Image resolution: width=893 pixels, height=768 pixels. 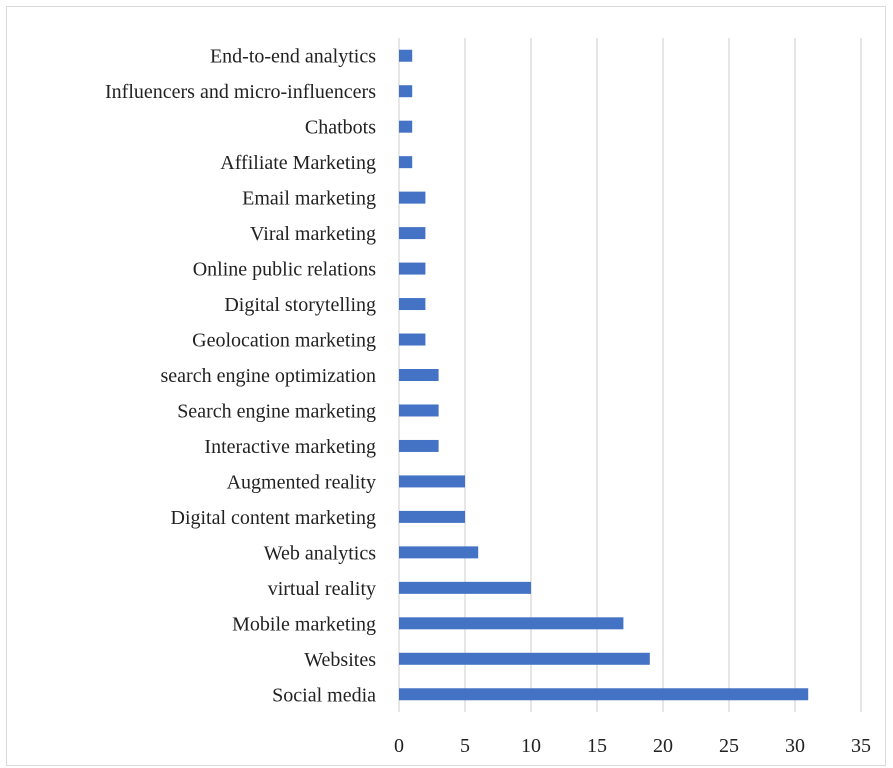 I want to click on category-label: Websites, so click(x=340, y=660).